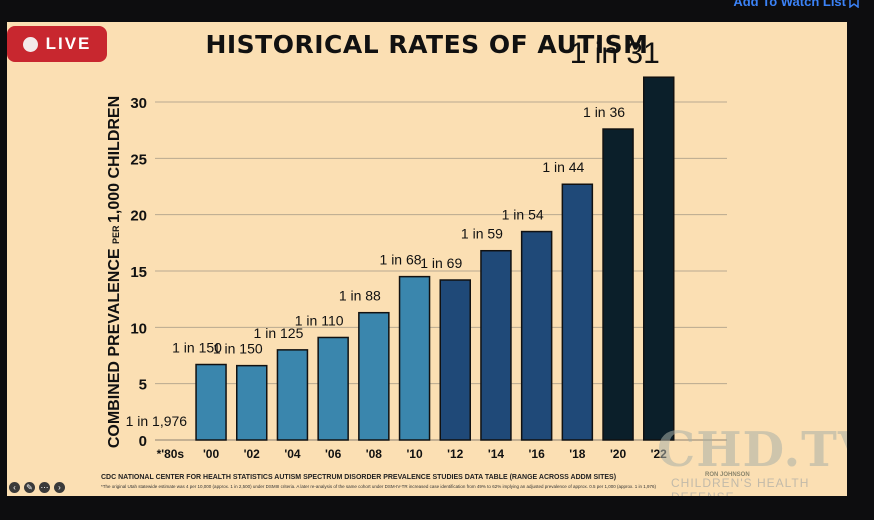 The width and height of the screenshot is (874, 520). I want to click on y-tick-label: 20, so click(138, 216).